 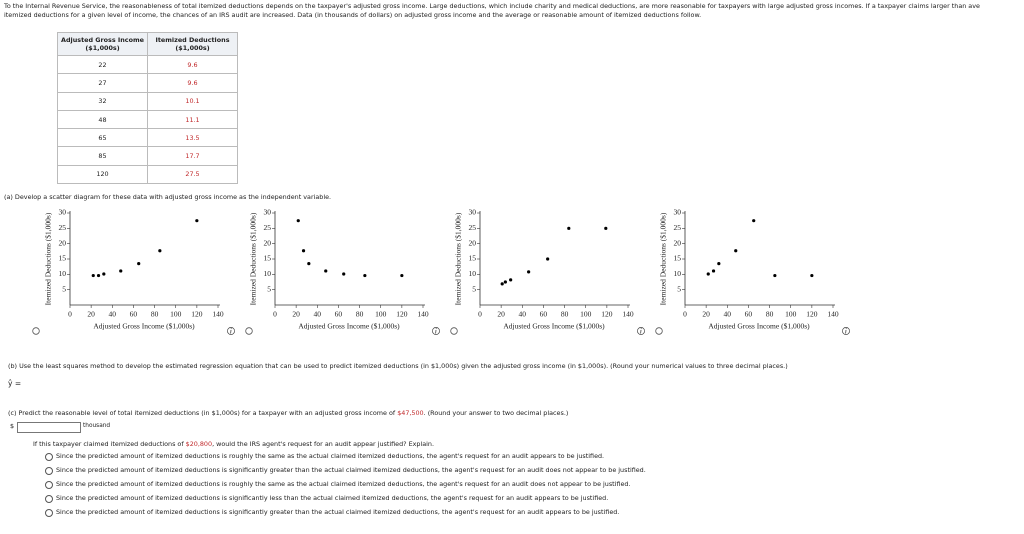 What do you see at coordinates (192, 174) in the screenshot?
I see `table-cell: 27.5` at bounding box center [192, 174].